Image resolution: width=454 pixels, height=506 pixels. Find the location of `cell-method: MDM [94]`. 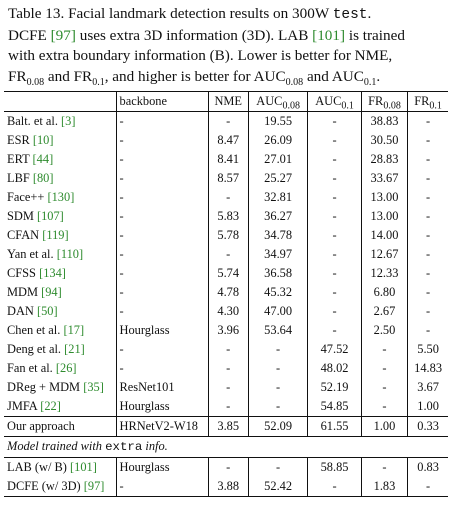

cell-method: MDM [94] is located at coordinates (60, 292).